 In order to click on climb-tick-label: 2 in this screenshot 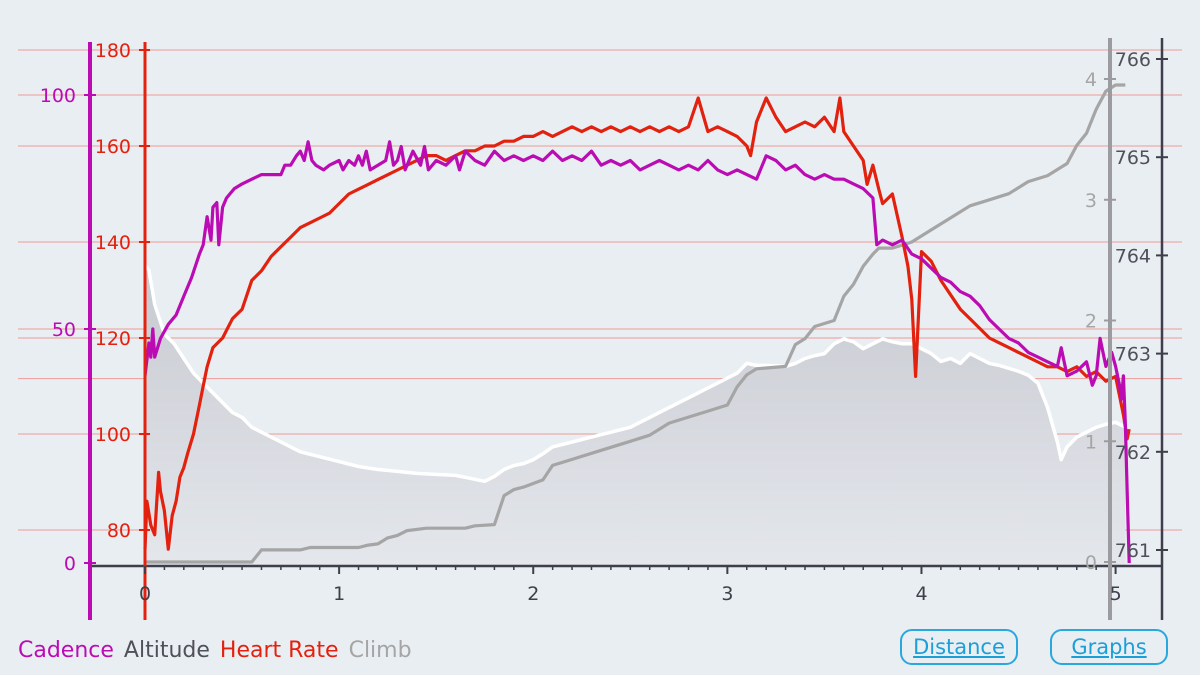, I will do `click(1091, 322)`.